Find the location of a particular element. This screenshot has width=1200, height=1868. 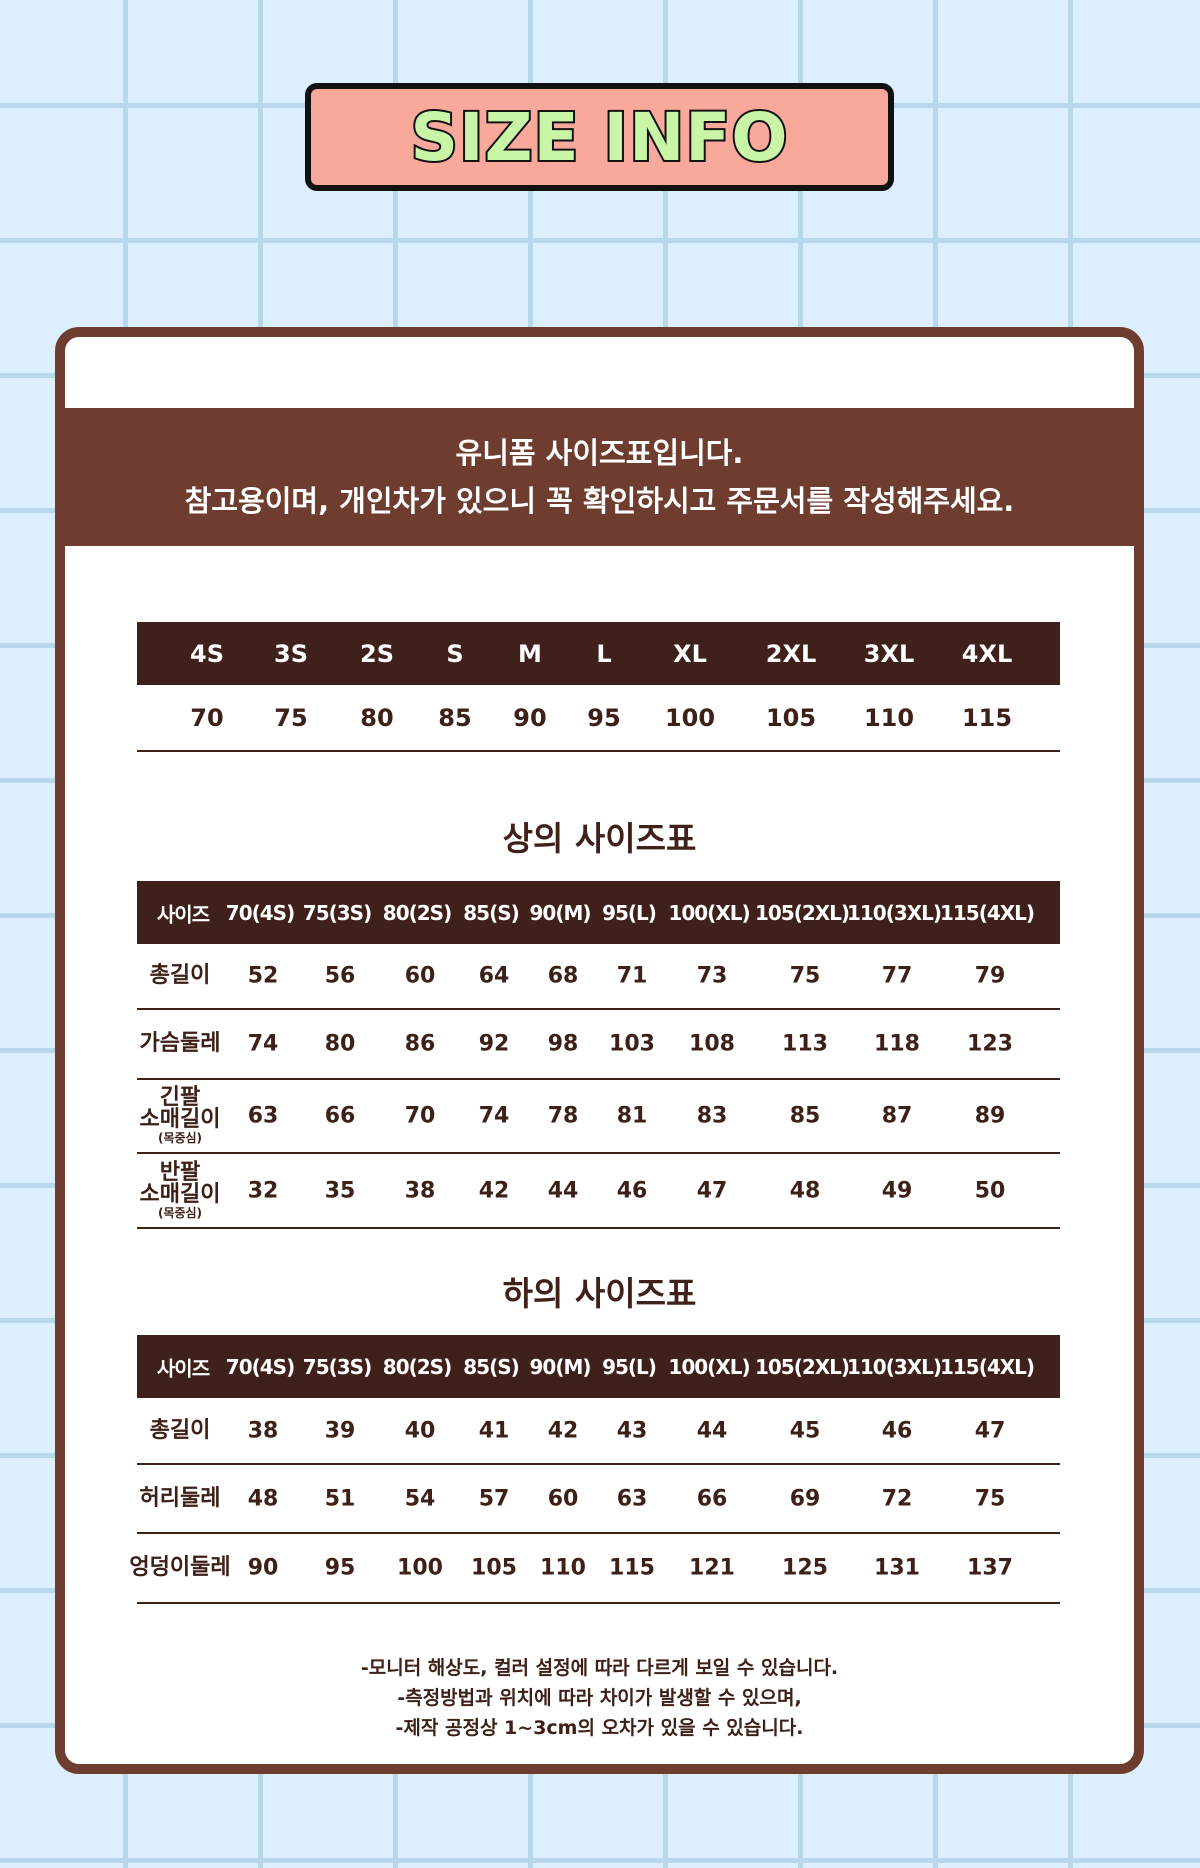

note-line: -제작 공정상 1~3cm의 오차가 있을 수 있습니다. is located at coordinates (599, 1728).